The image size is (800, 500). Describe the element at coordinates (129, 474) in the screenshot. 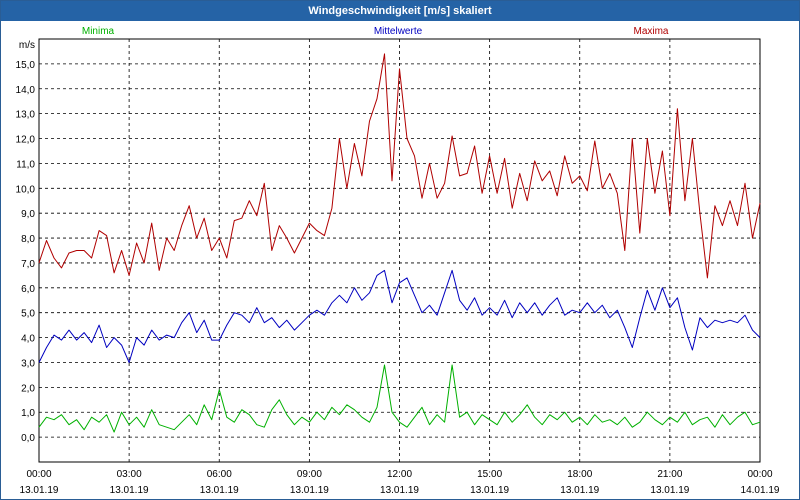

I see `x-tick-time-label: 03:00` at that location.